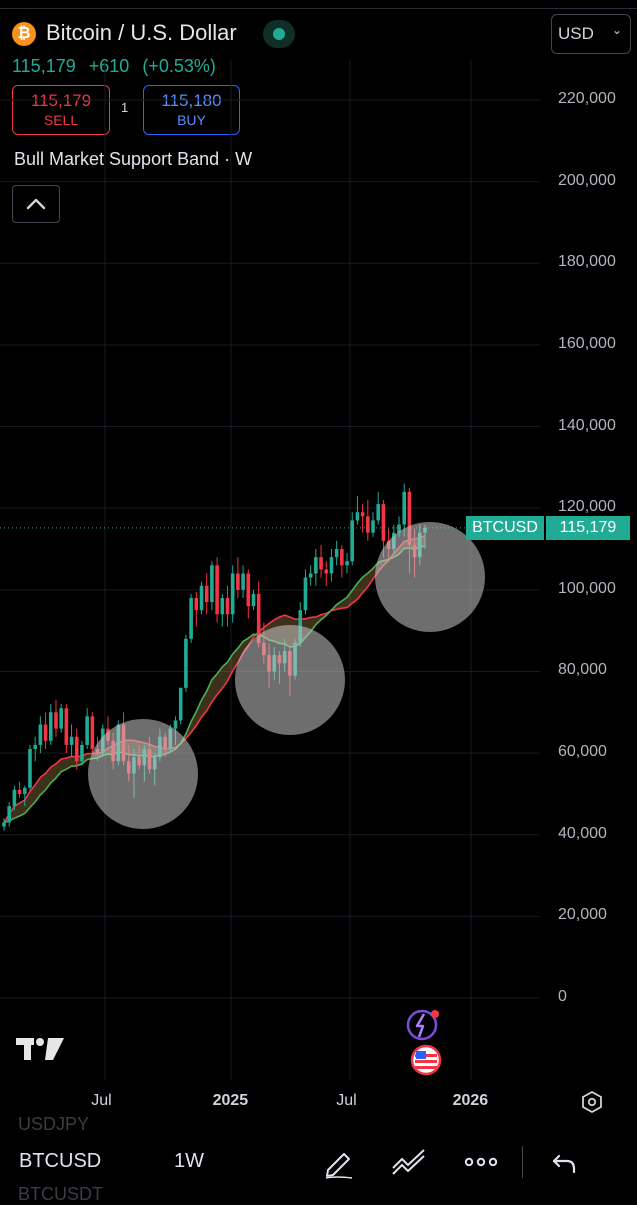 This screenshot has width=637, height=1205. What do you see at coordinates (279, 34) in the screenshot?
I see `live-status-icon` at bounding box center [279, 34].